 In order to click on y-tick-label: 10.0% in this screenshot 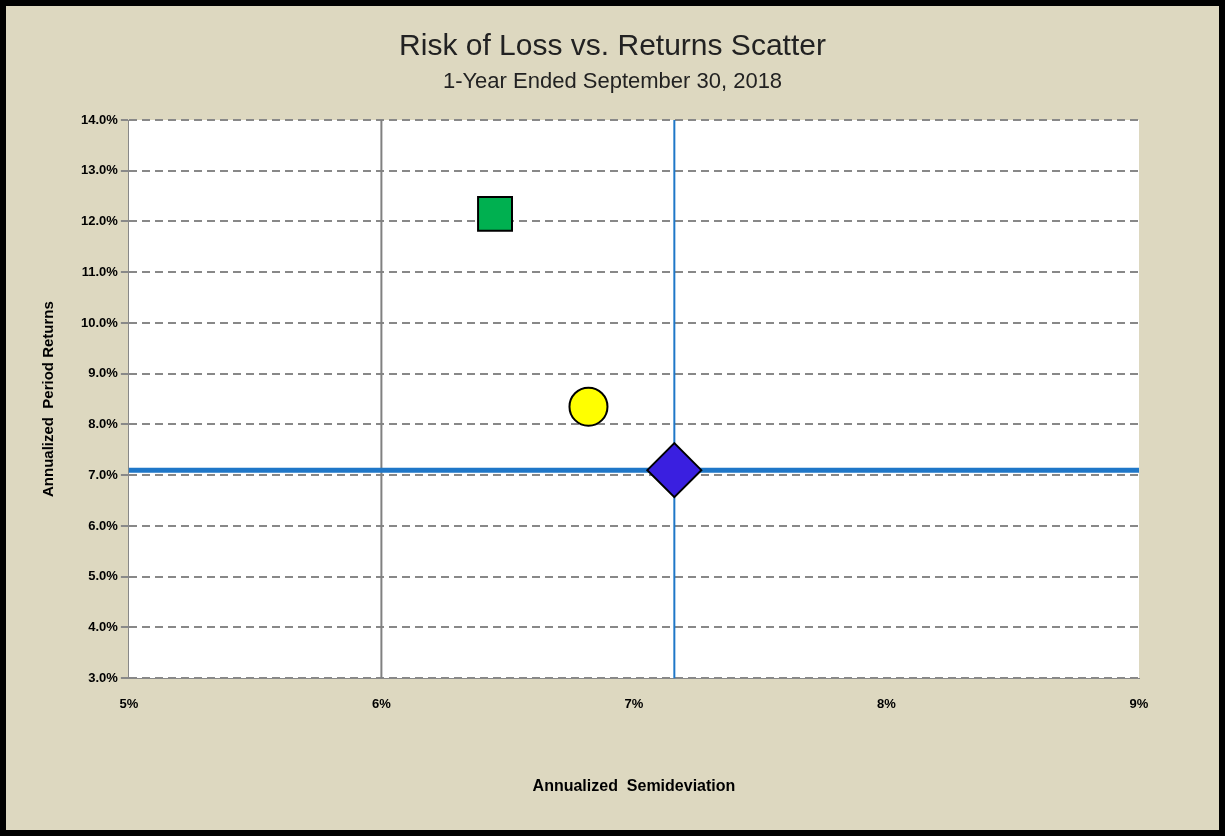, I will do `click(99, 322)`.